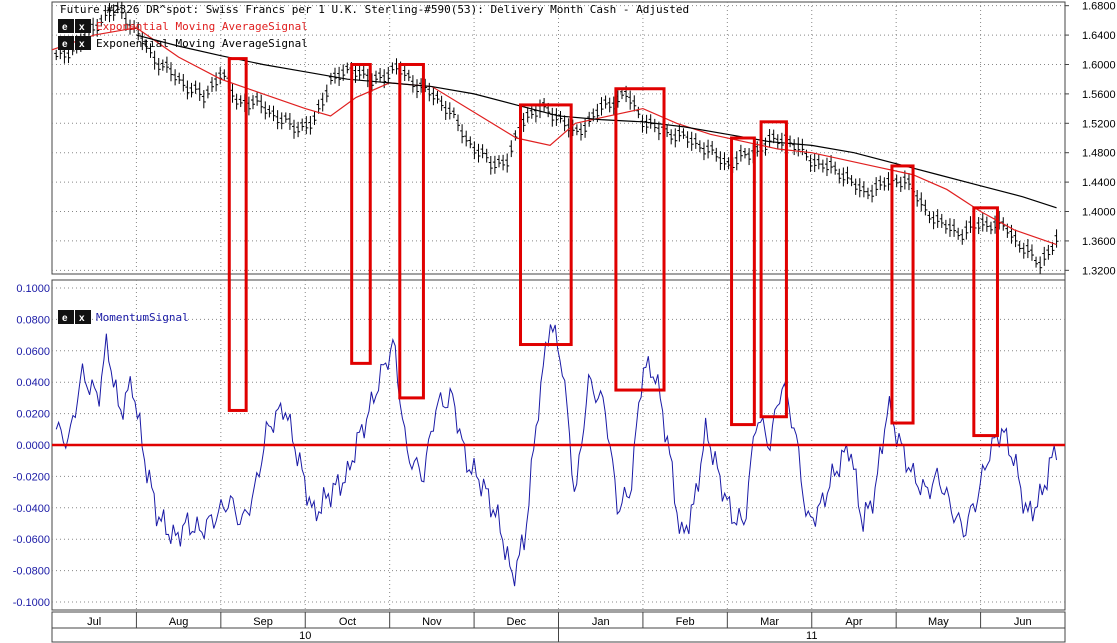 The height and width of the screenshot is (643, 1117). What do you see at coordinates (1099, 124) in the screenshot?
I see `price-tick-label: 1.5200` at bounding box center [1099, 124].